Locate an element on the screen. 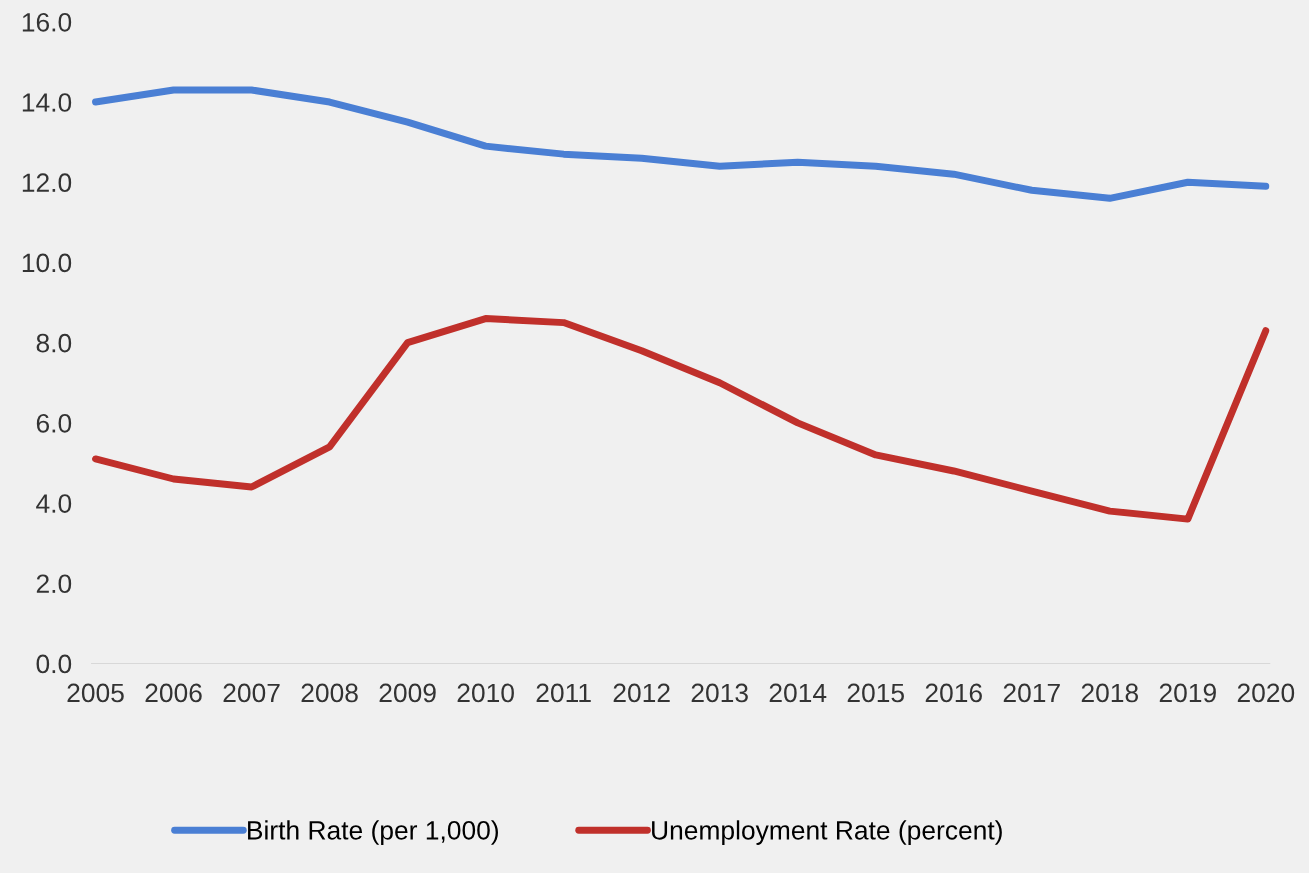 The height and width of the screenshot is (873, 1309). x-tick-label: 2011 is located at coordinates (563, 693).